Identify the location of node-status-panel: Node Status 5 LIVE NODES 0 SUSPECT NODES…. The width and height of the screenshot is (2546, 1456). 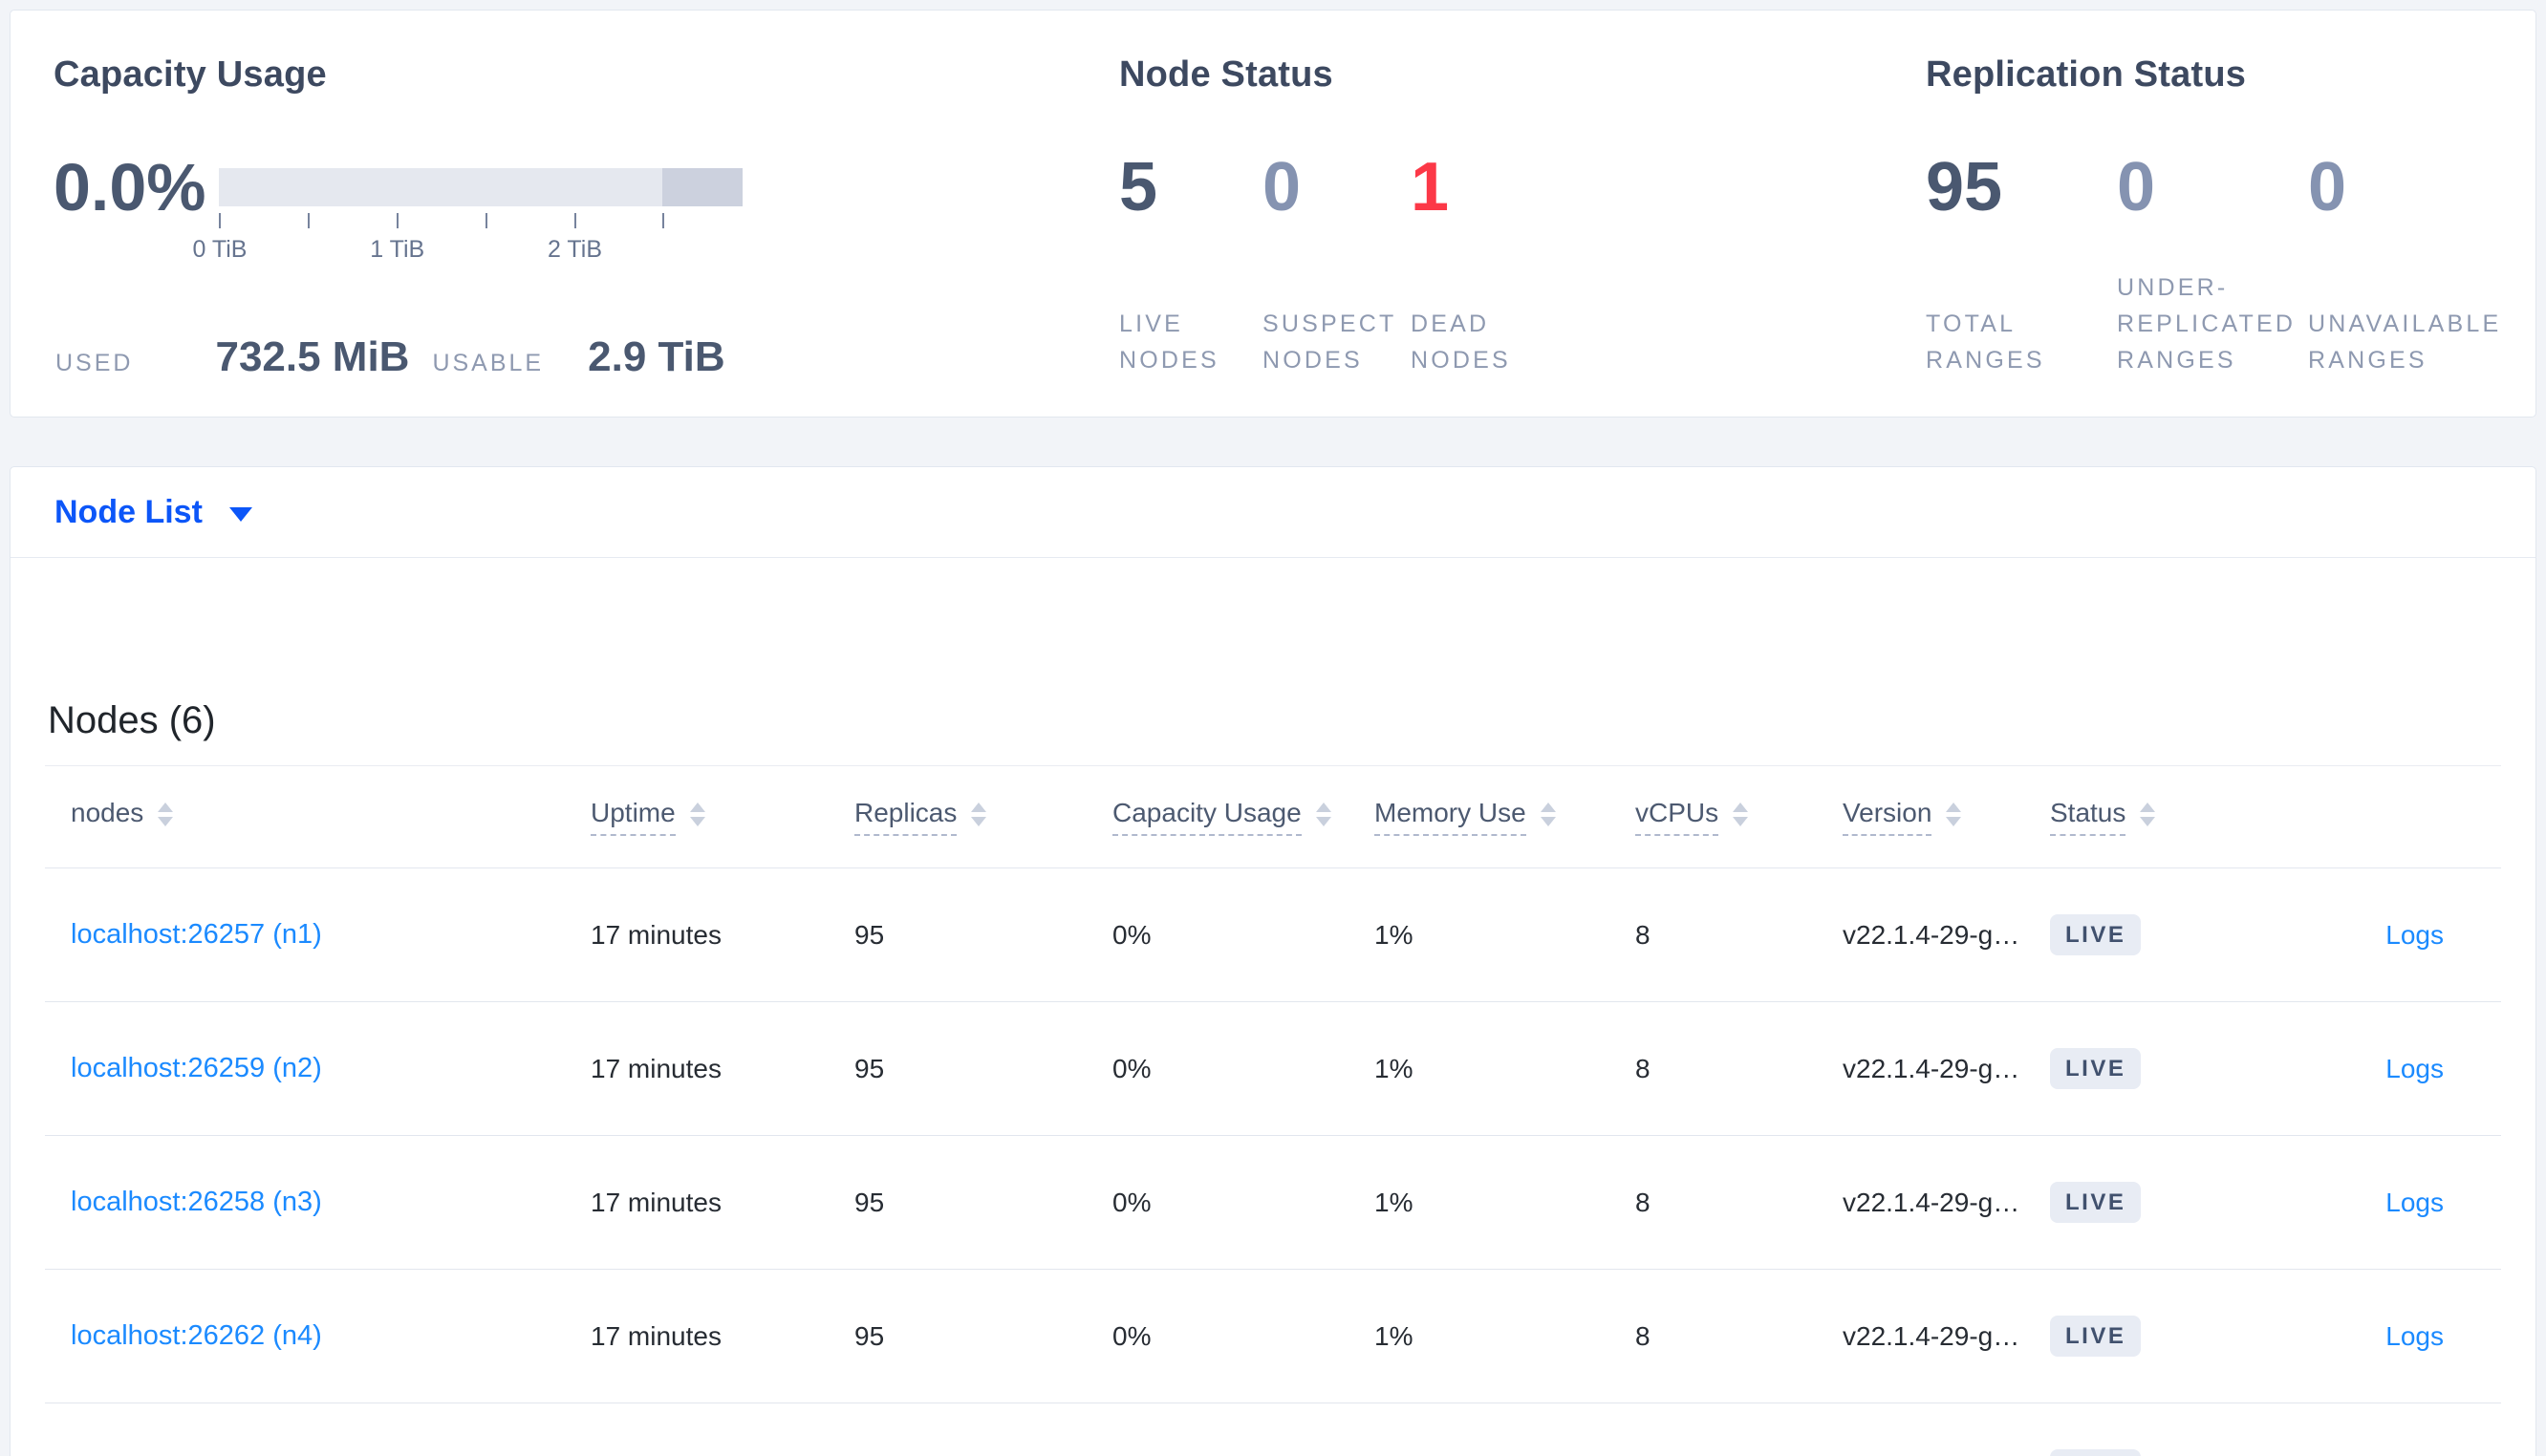
(1346, 217).